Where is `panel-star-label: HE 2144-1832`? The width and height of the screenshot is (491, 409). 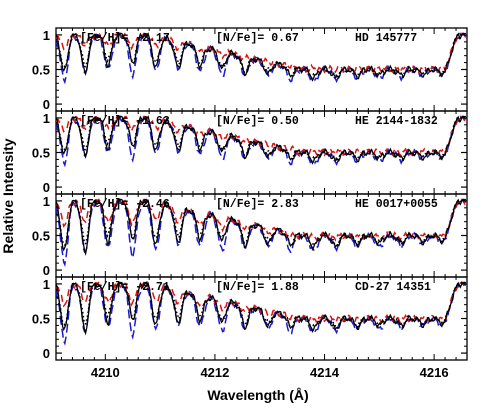 panel-star-label: HE 2144-1832 is located at coordinates (396, 121).